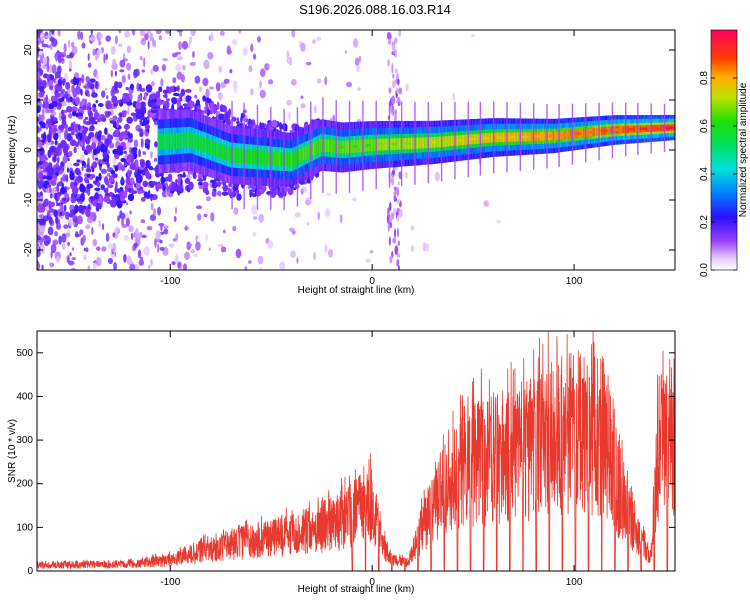  What do you see at coordinates (375, 9) in the screenshot?
I see `figure-title: S196.2026.088.16.03.R14` at bounding box center [375, 9].